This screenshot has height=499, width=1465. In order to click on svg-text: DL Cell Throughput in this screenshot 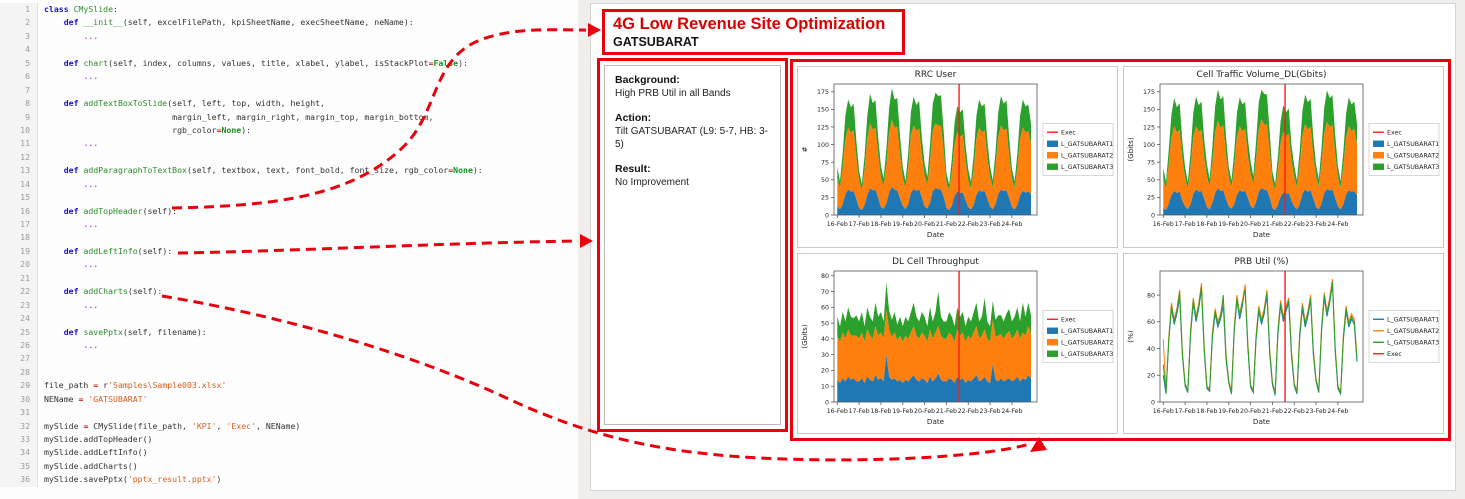, I will do `click(935, 262)`.